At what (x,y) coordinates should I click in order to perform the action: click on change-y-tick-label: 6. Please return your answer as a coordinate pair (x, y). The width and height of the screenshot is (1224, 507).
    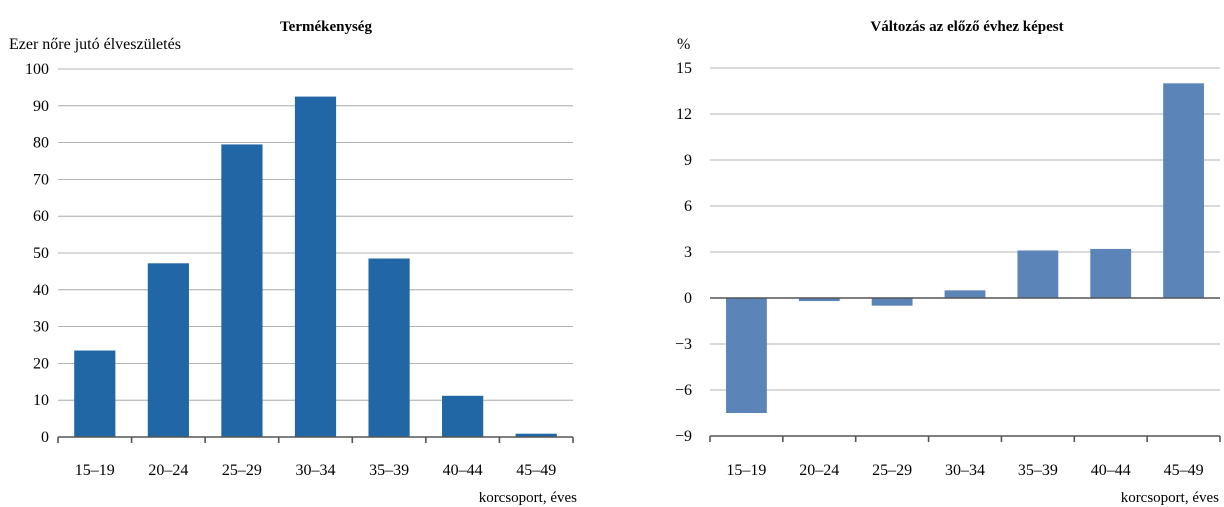
    Looking at the image, I should click on (688, 206).